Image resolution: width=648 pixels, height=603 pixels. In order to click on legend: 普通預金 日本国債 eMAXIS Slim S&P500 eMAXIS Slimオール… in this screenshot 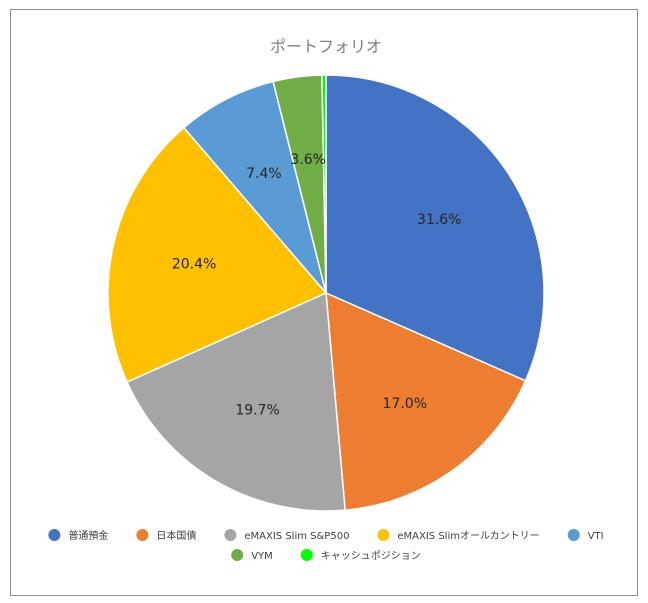, I will do `click(326, 545)`.